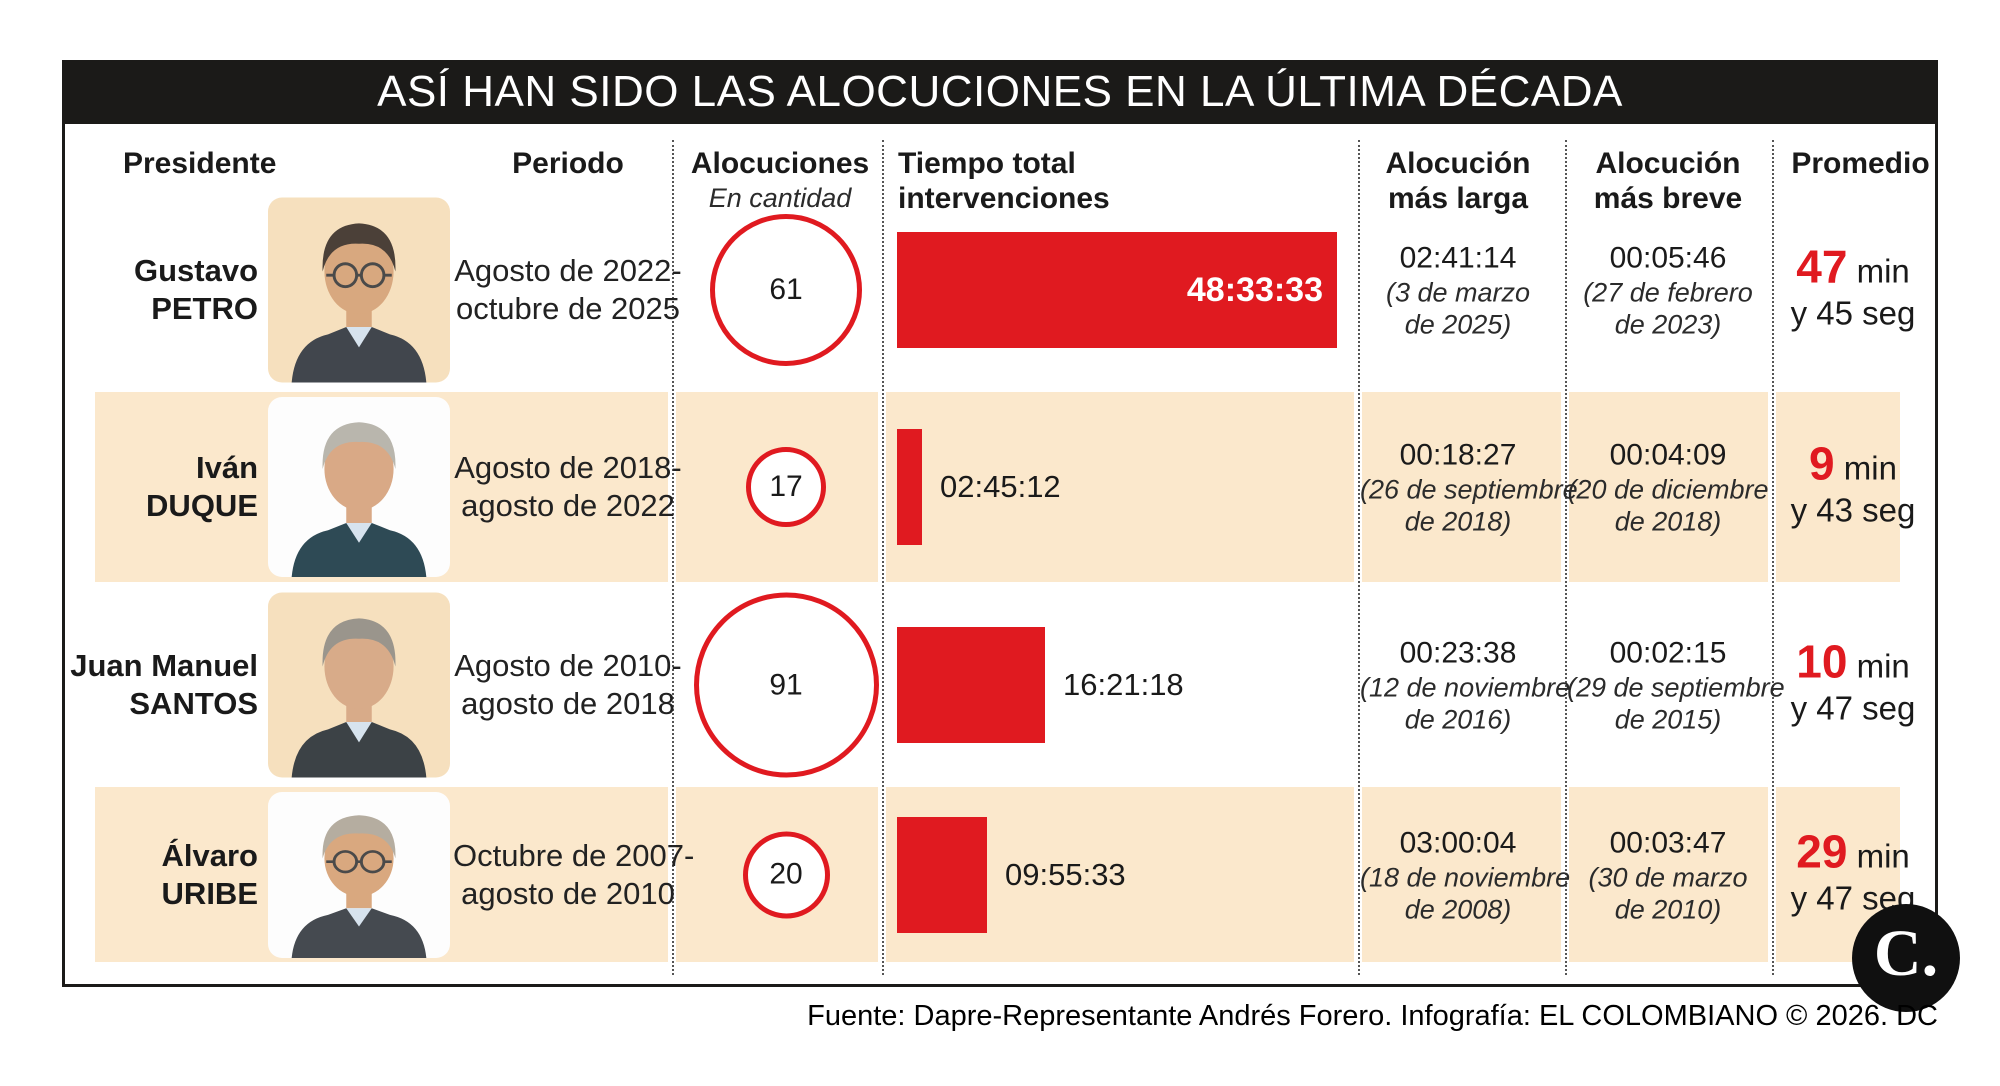  Describe the element at coordinates (780, 198) in the screenshot. I see `column-header-alocuciones-subtitle: En cantidad` at that location.